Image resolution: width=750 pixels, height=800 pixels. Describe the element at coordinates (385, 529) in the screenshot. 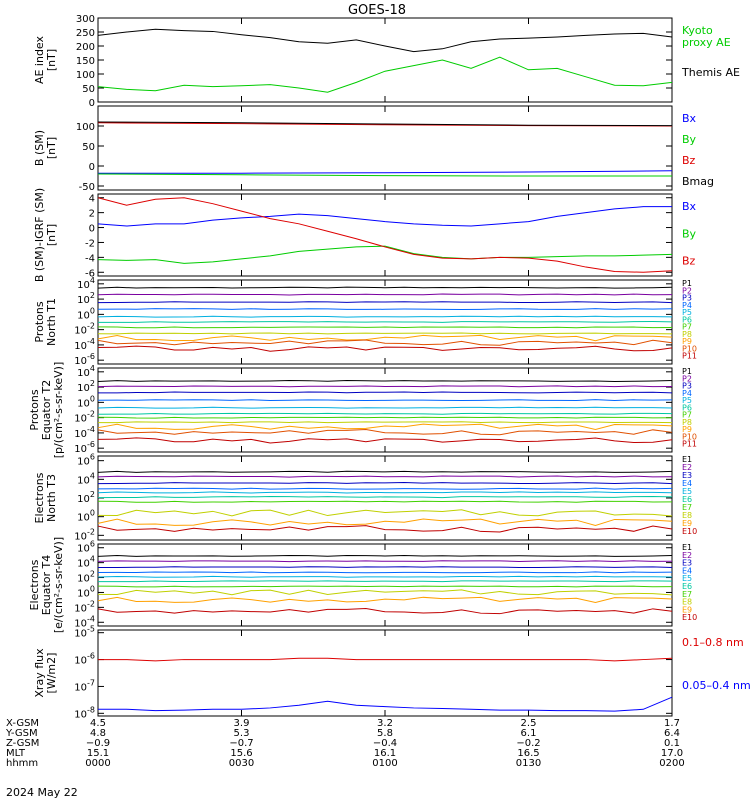

I see `channel-line-E10` at that location.